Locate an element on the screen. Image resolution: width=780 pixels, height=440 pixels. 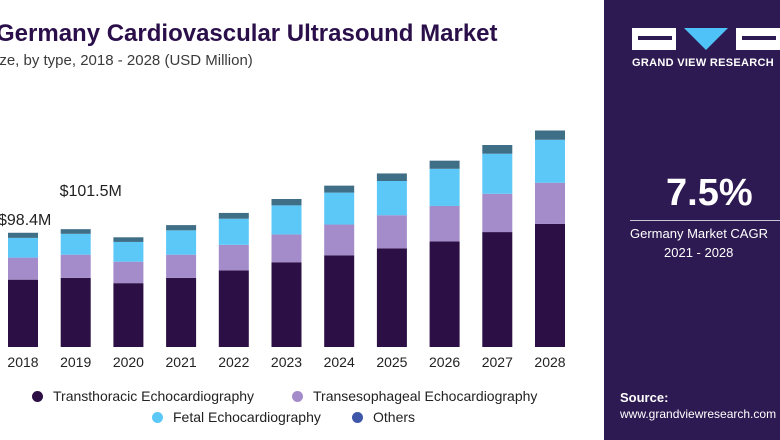
chart-title: Germany Cardiovascular Ultrasound Market is located at coordinates (249, 33).